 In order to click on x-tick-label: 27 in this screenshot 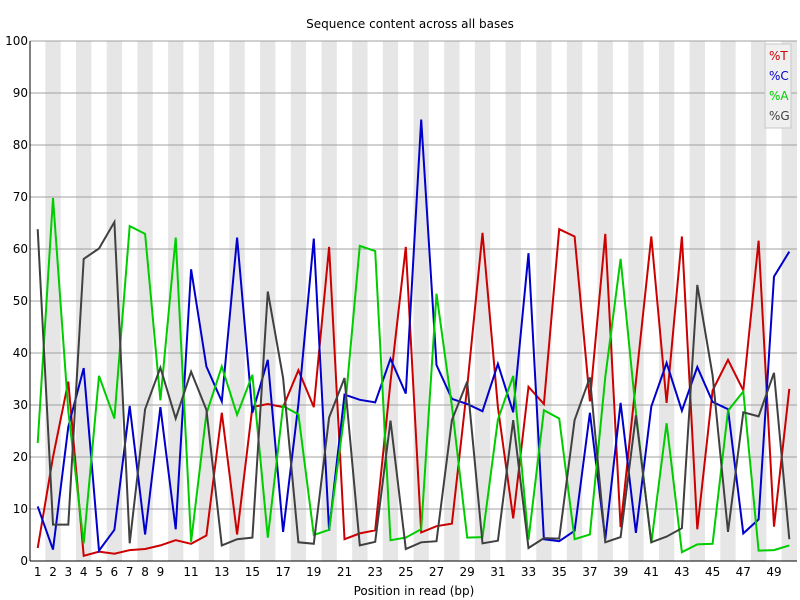, I will do `click(436, 572)`.